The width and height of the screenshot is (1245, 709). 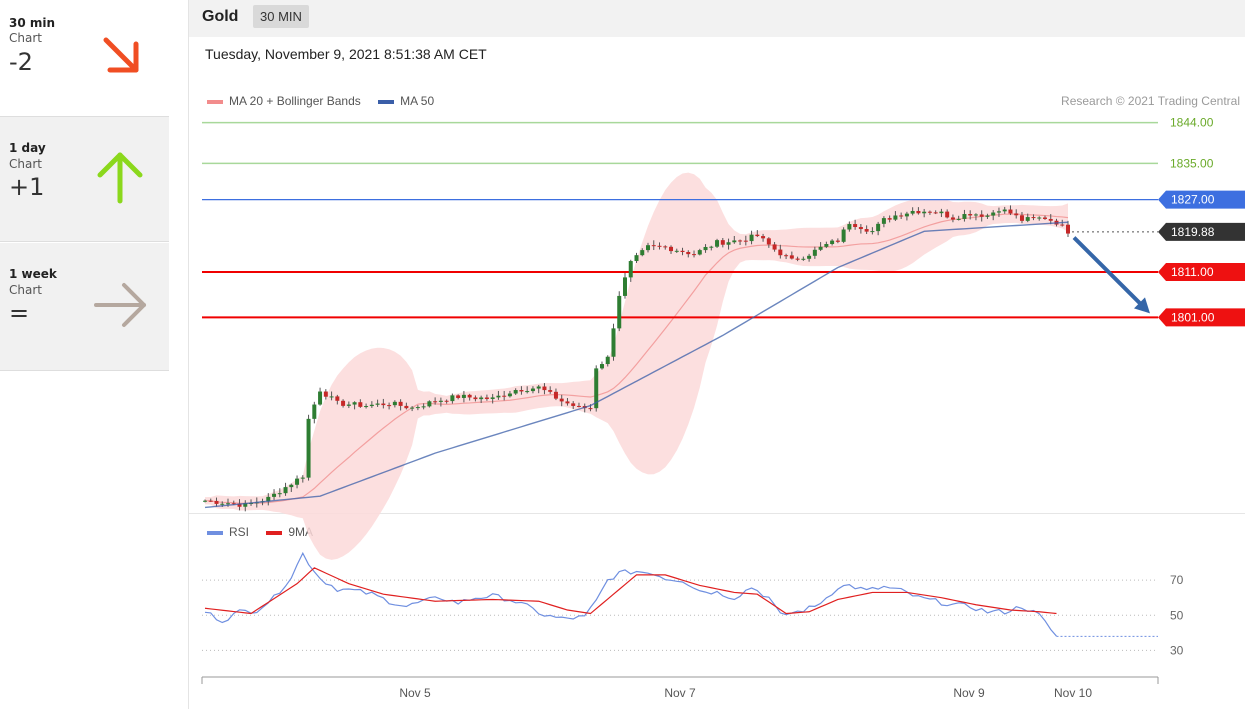 I want to click on signal-1day: 1 day Chart +1, so click(x=84, y=179).